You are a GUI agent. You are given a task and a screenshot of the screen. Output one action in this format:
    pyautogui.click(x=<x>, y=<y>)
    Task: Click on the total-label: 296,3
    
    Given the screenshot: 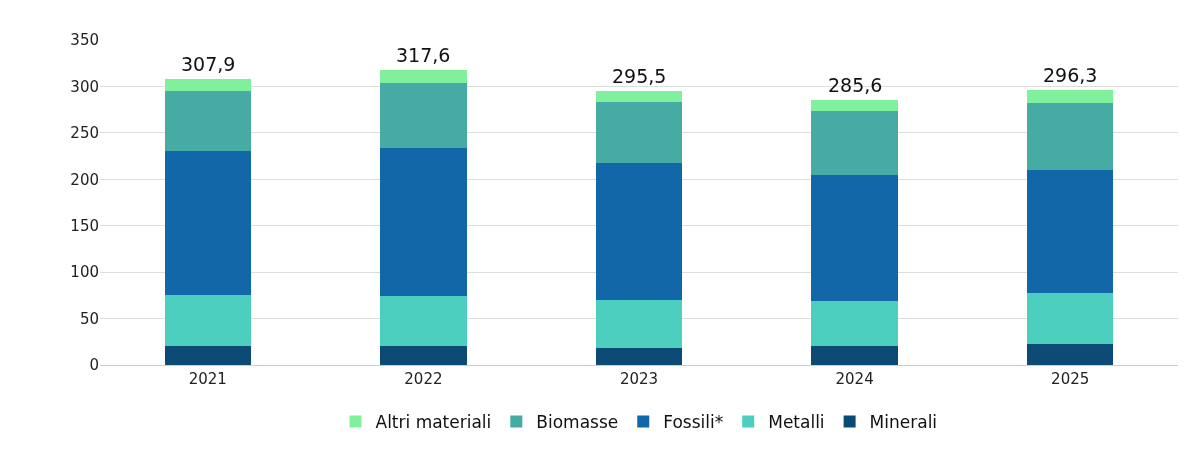 What is the action you would take?
    pyautogui.click(x=1070, y=75)
    